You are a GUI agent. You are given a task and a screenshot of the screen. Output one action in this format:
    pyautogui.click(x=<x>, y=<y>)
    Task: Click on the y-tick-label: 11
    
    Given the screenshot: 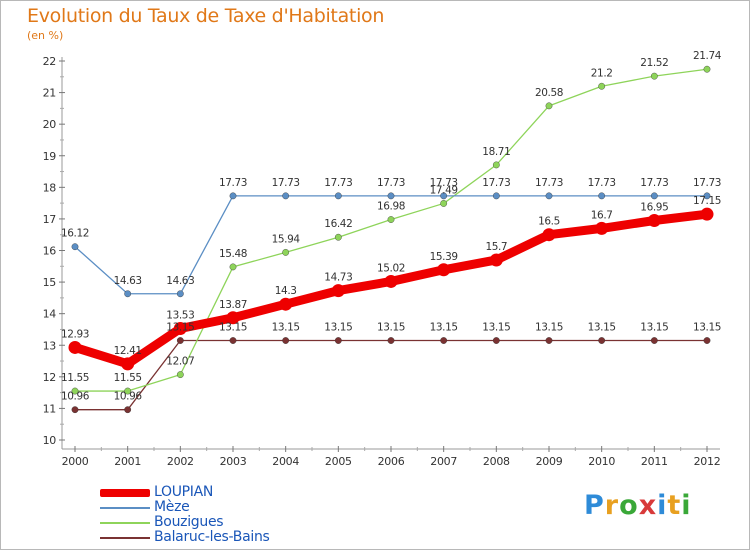 What is the action you would take?
    pyautogui.click(x=49, y=408)
    